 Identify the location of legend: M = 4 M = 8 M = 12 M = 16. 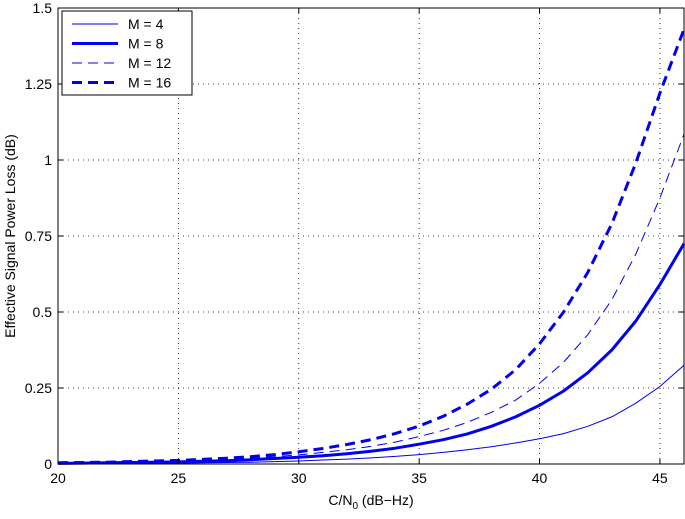
(127, 53).